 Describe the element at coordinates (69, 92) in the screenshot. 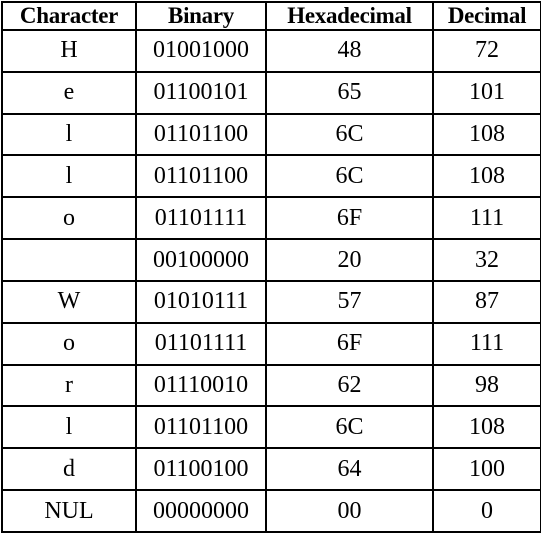

I see `cell-character: e` at that location.